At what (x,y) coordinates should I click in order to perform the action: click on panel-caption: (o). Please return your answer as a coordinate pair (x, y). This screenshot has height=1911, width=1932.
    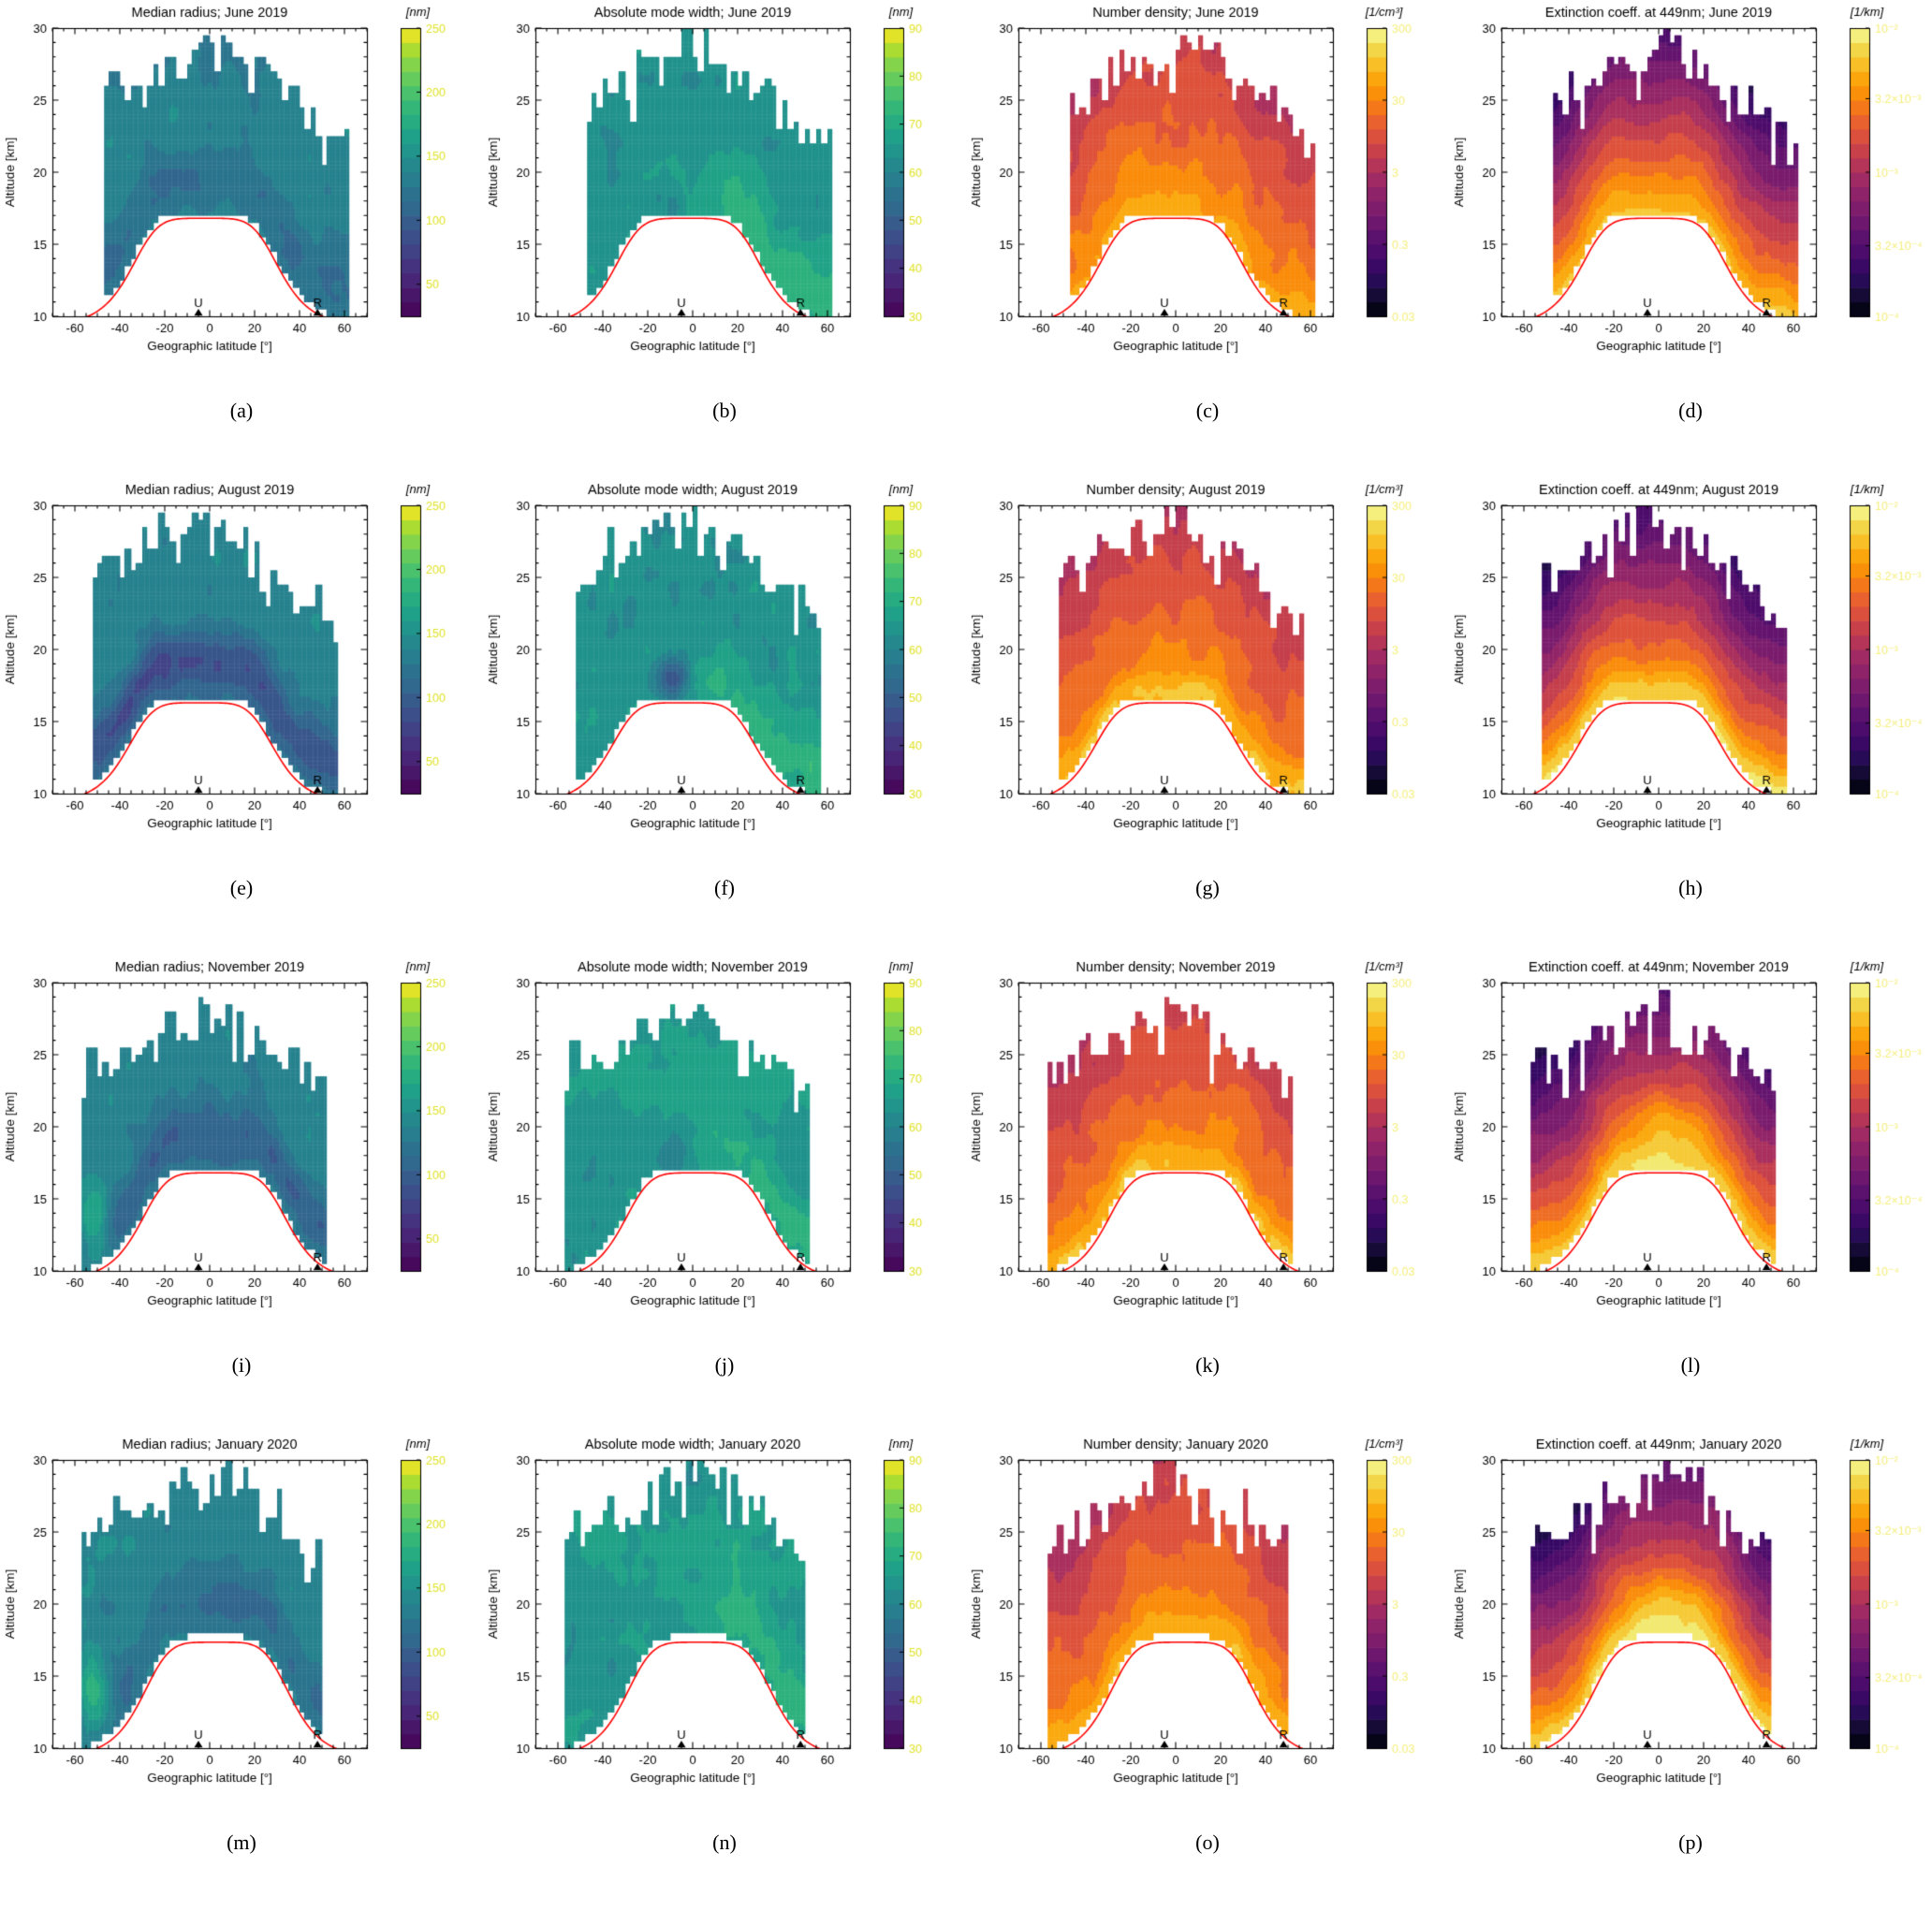
    Looking at the image, I should click on (1207, 1842).